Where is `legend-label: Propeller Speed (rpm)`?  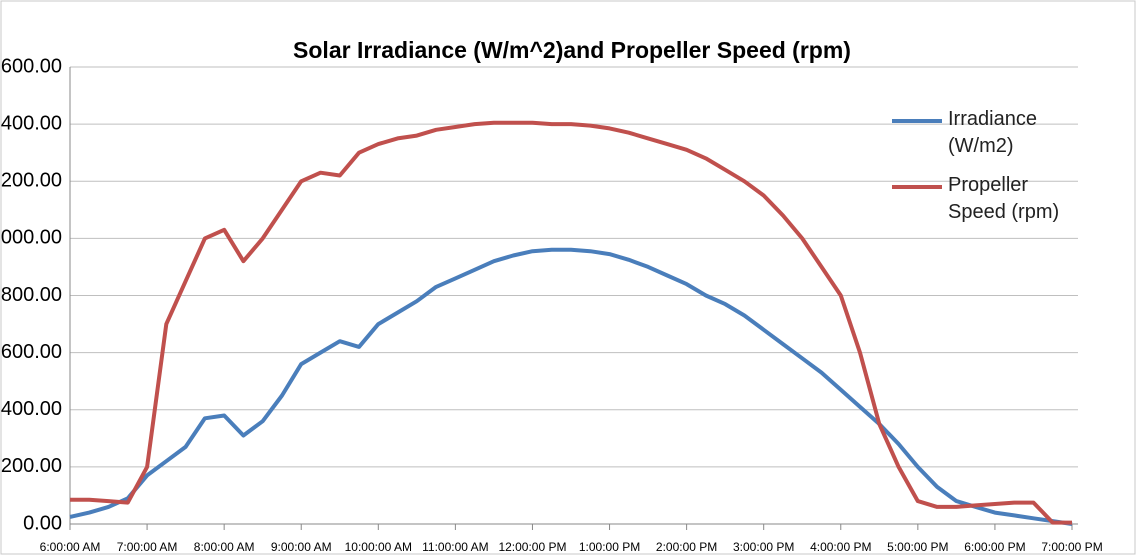 legend-label: Propeller Speed (rpm) is located at coordinates (1004, 198).